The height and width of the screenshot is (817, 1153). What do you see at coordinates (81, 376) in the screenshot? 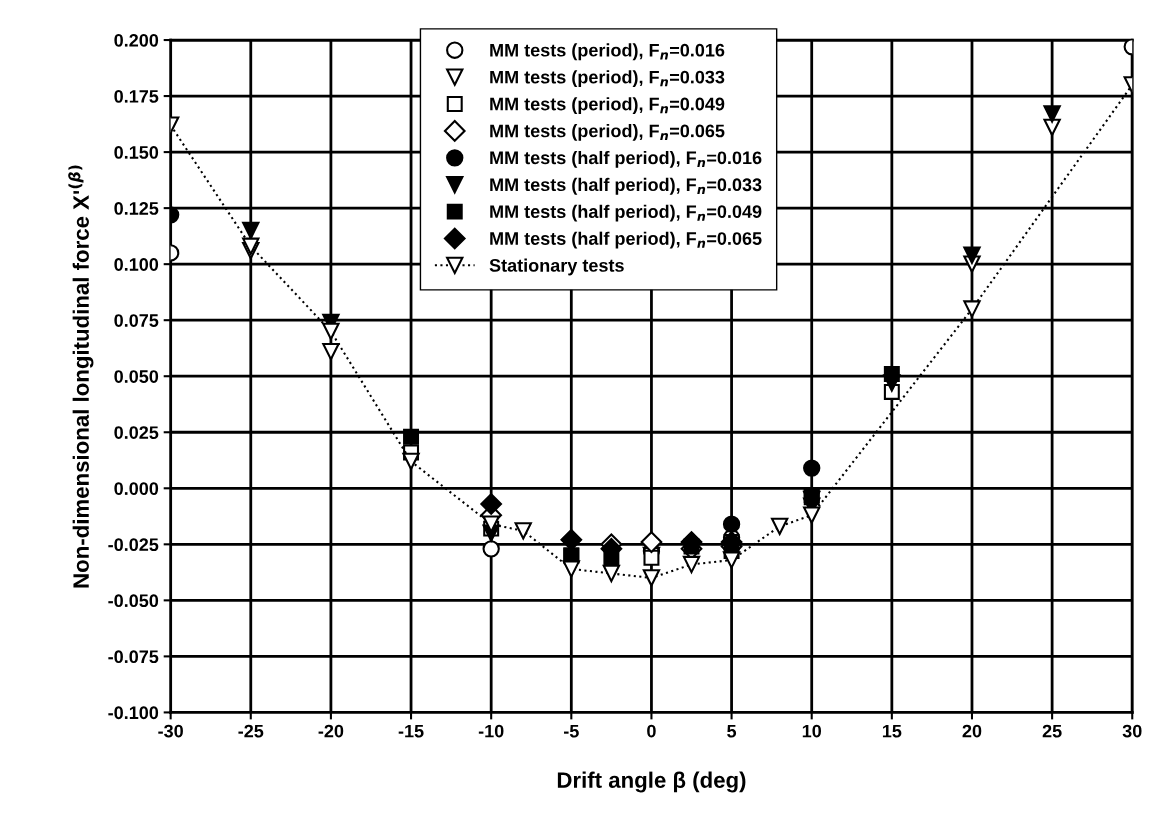
I see `y-axis-title: Non-dimensional longitudinal force X'$^{(β)}$` at bounding box center [81, 376].